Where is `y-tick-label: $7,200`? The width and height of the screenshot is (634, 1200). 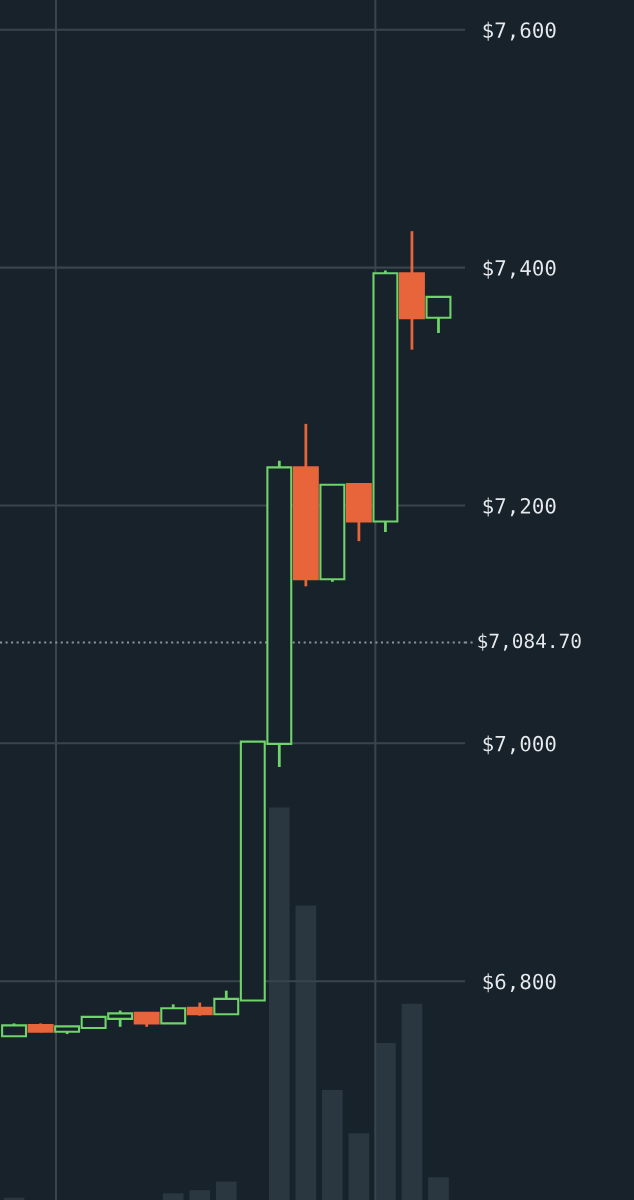
y-tick-label: $7,200 is located at coordinates (519, 507).